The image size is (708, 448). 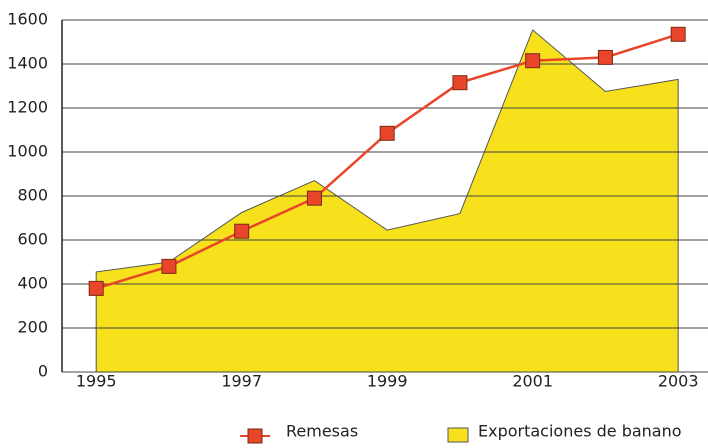 I want to click on legend-swatch, so click(x=458, y=435).